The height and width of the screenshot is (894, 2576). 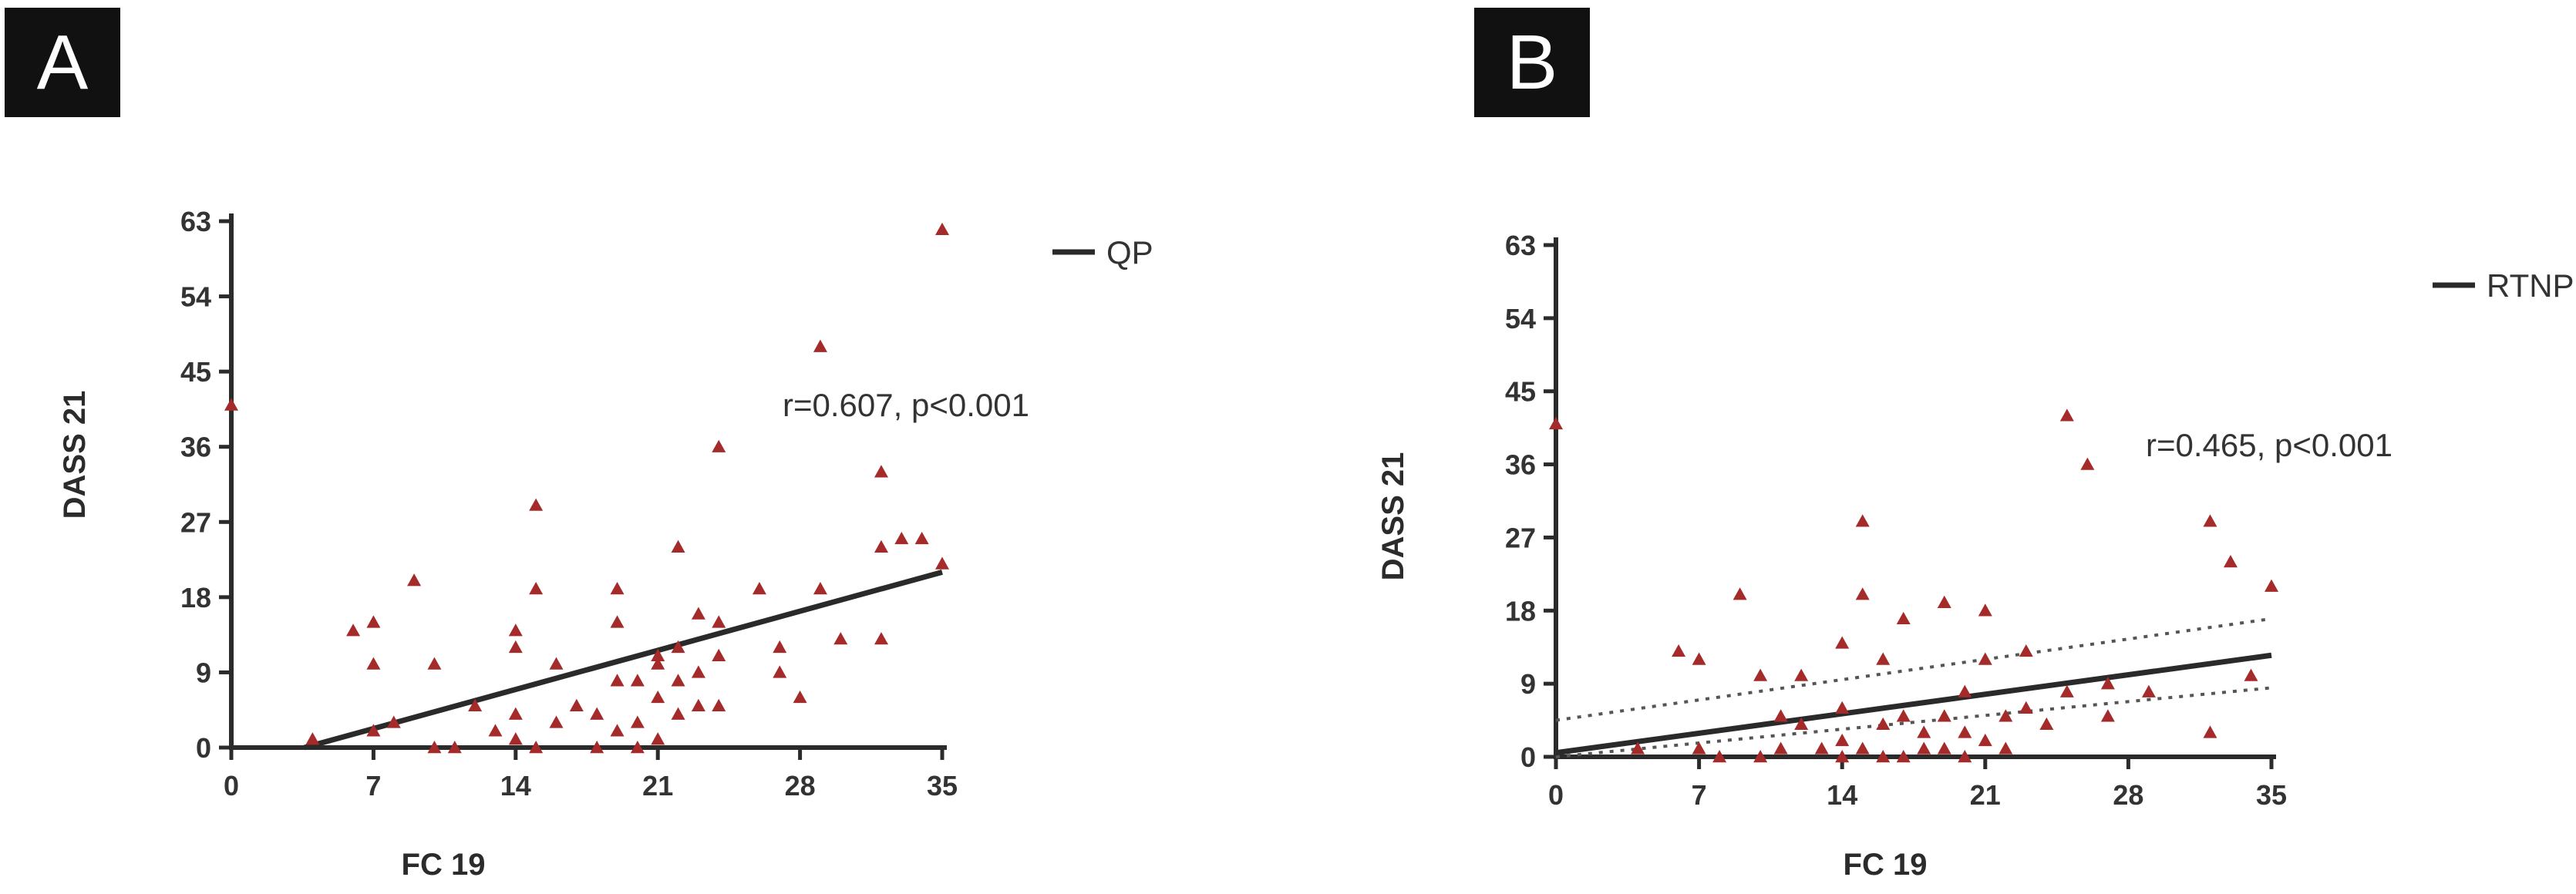 I want to click on x-tick-label: 35, so click(x=943, y=786).